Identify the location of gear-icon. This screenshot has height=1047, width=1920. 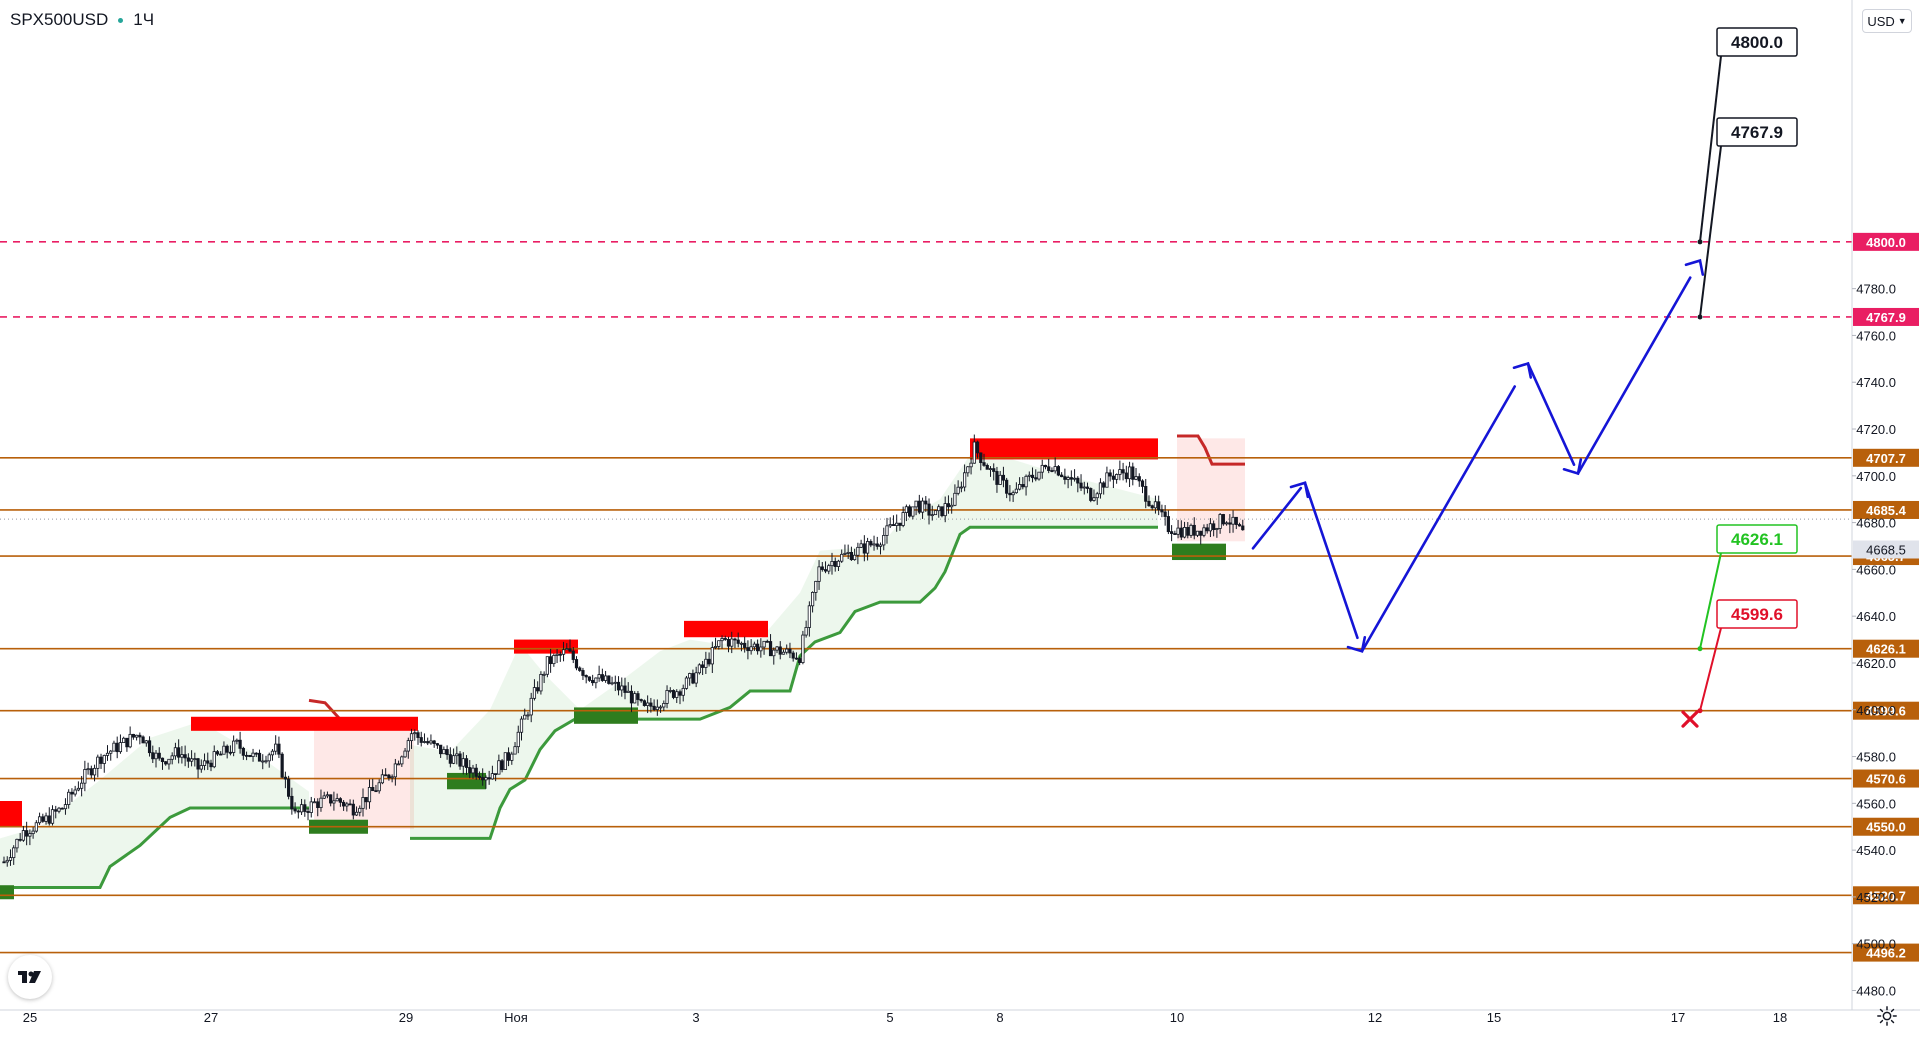
(1887, 1016).